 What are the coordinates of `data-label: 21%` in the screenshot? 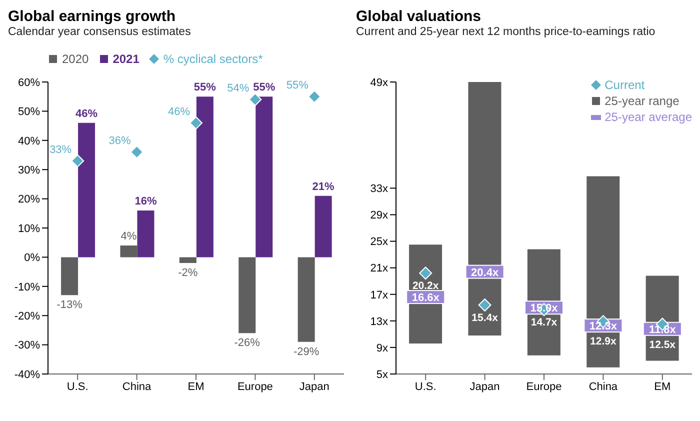 It's located at (323, 186).